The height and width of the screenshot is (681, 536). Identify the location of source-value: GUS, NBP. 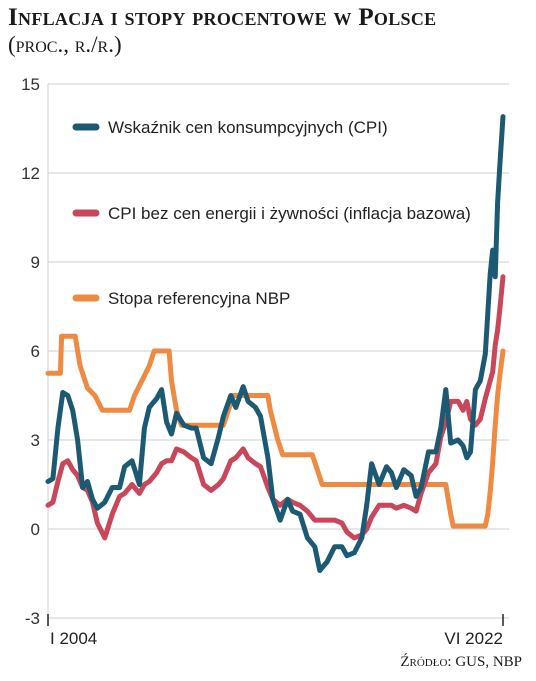
(488, 662).